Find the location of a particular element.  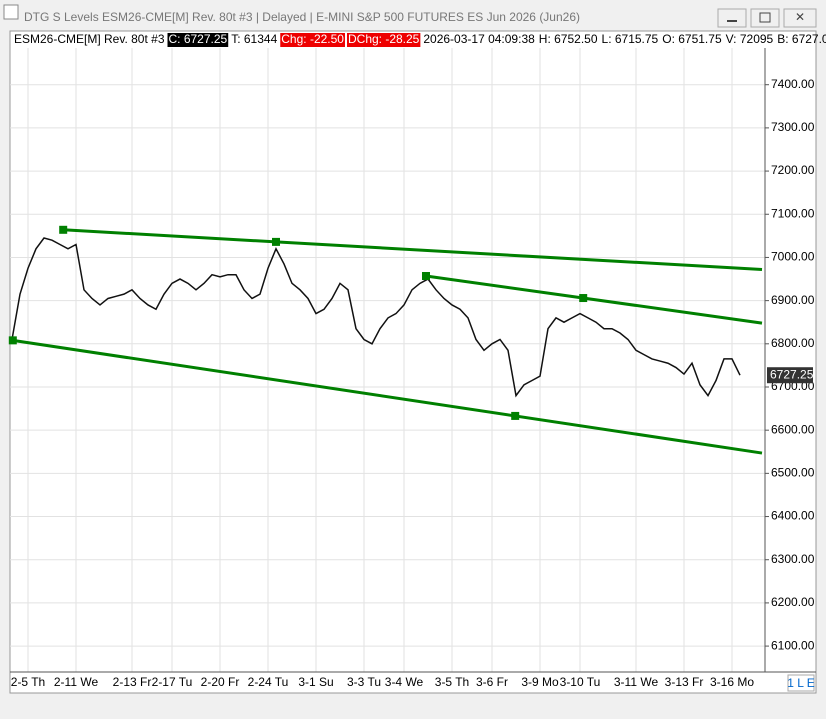

info-volume: V: 72095 is located at coordinates (750, 39).